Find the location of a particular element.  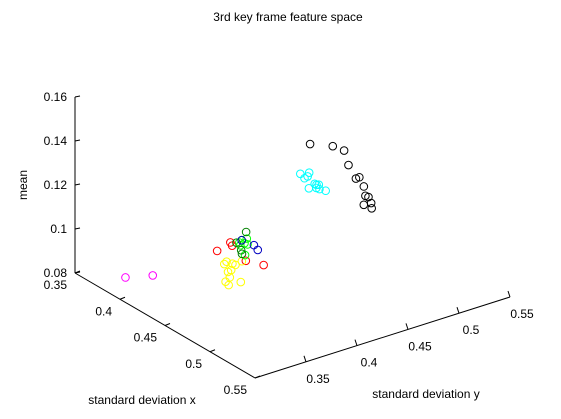

y-tick-label: 0.55 is located at coordinates (522, 314).